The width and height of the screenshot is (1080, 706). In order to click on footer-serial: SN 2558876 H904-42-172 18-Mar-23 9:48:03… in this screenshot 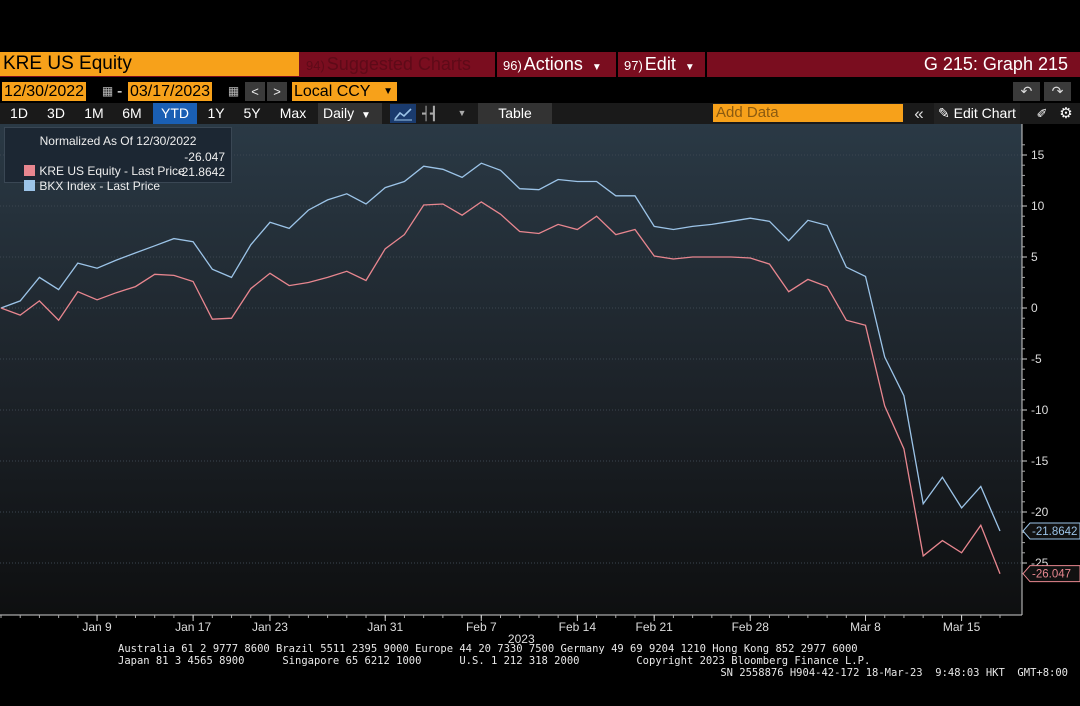, I will do `click(894, 673)`.